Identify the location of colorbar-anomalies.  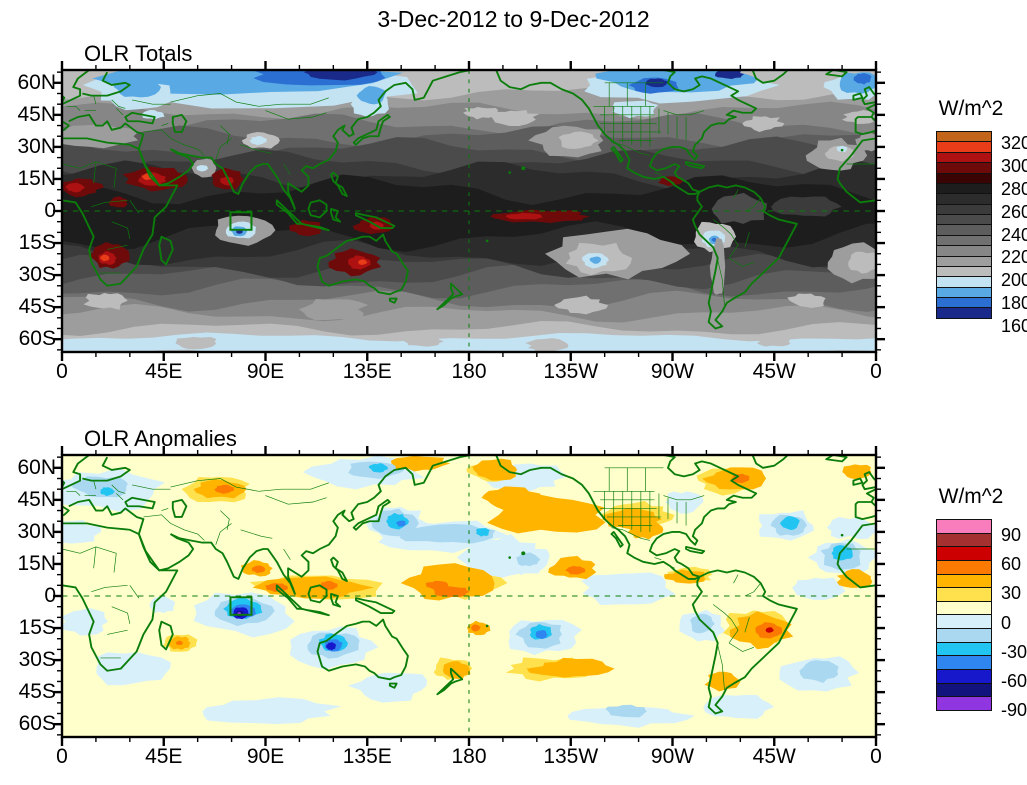
(964, 615).